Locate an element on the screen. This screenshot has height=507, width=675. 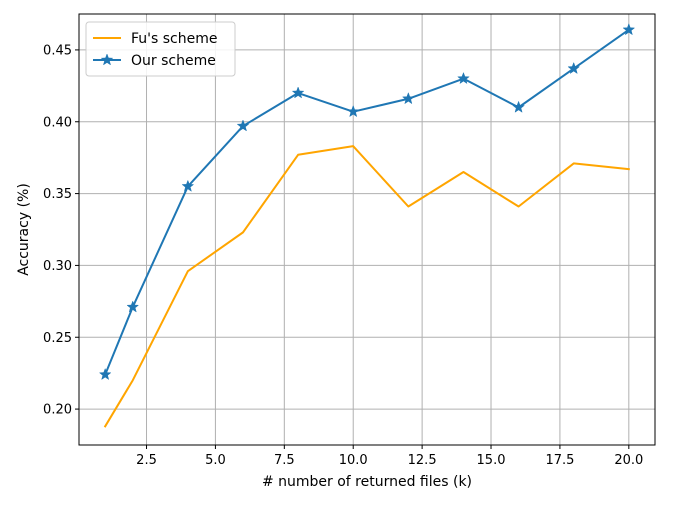
y-tick-label: 0.25 is located at coordinates (57, 338).